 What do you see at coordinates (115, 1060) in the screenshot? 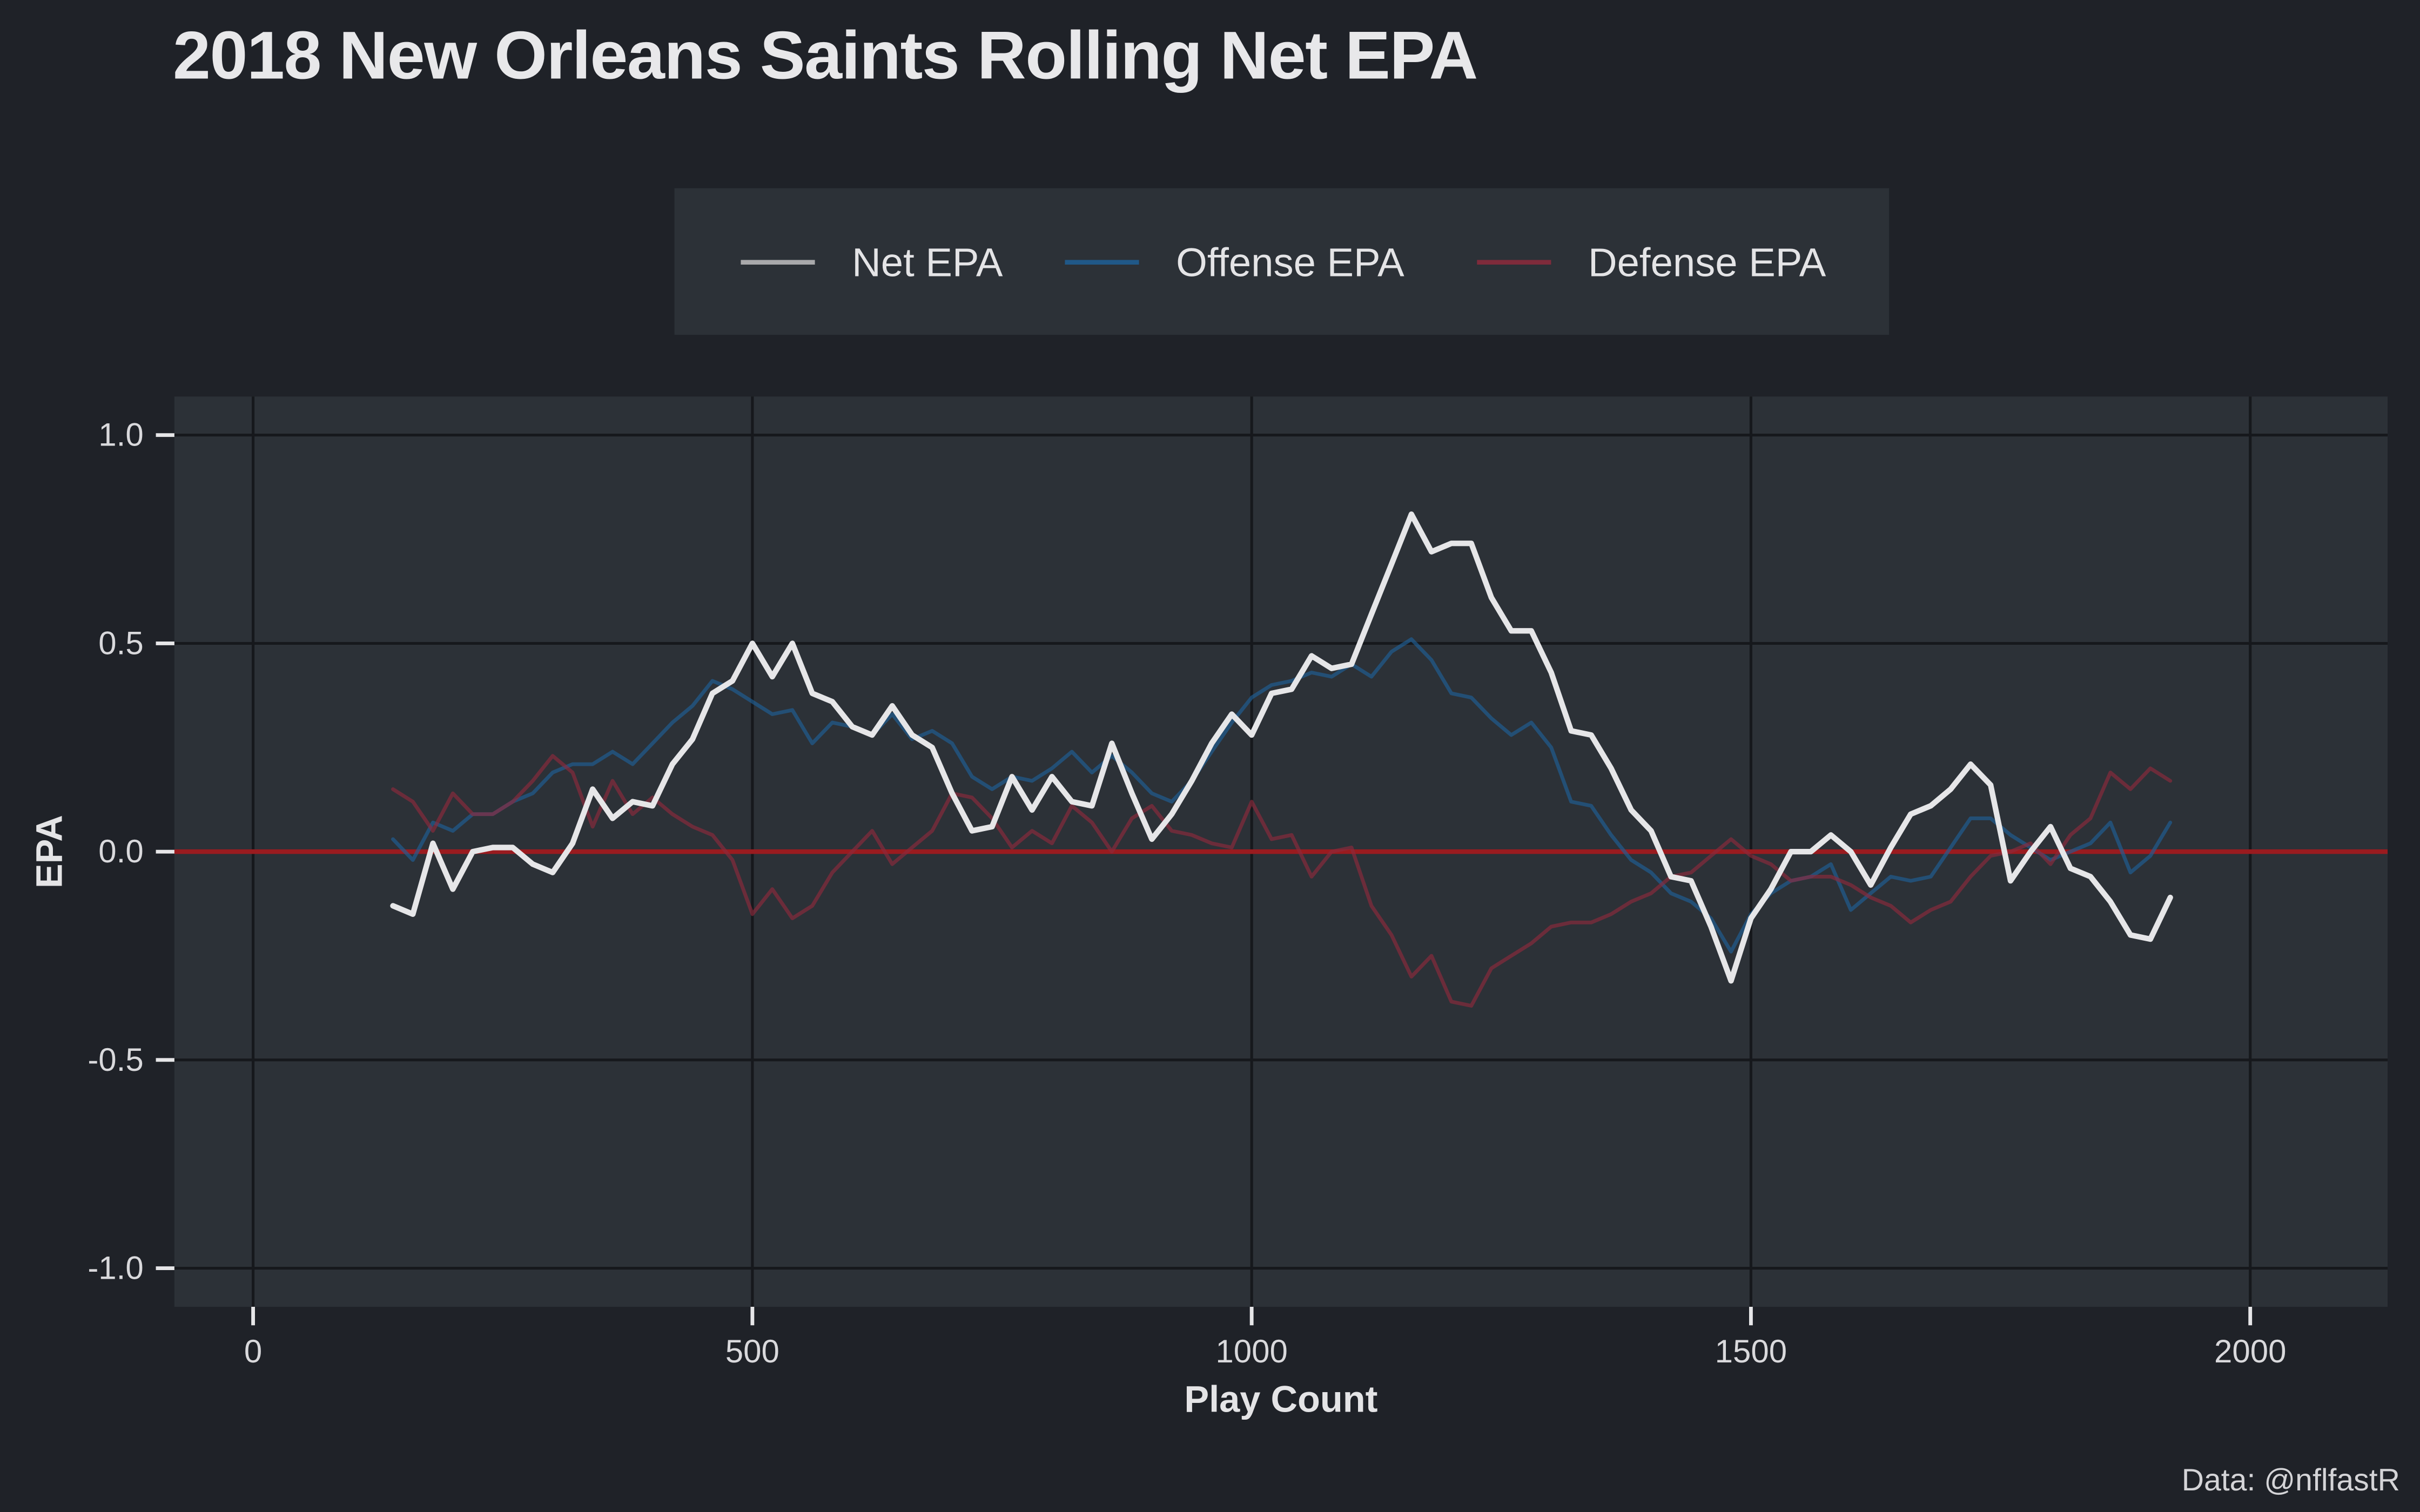
I see `y-tick-label-3: -0.5` at bounding box center [115, 1060].